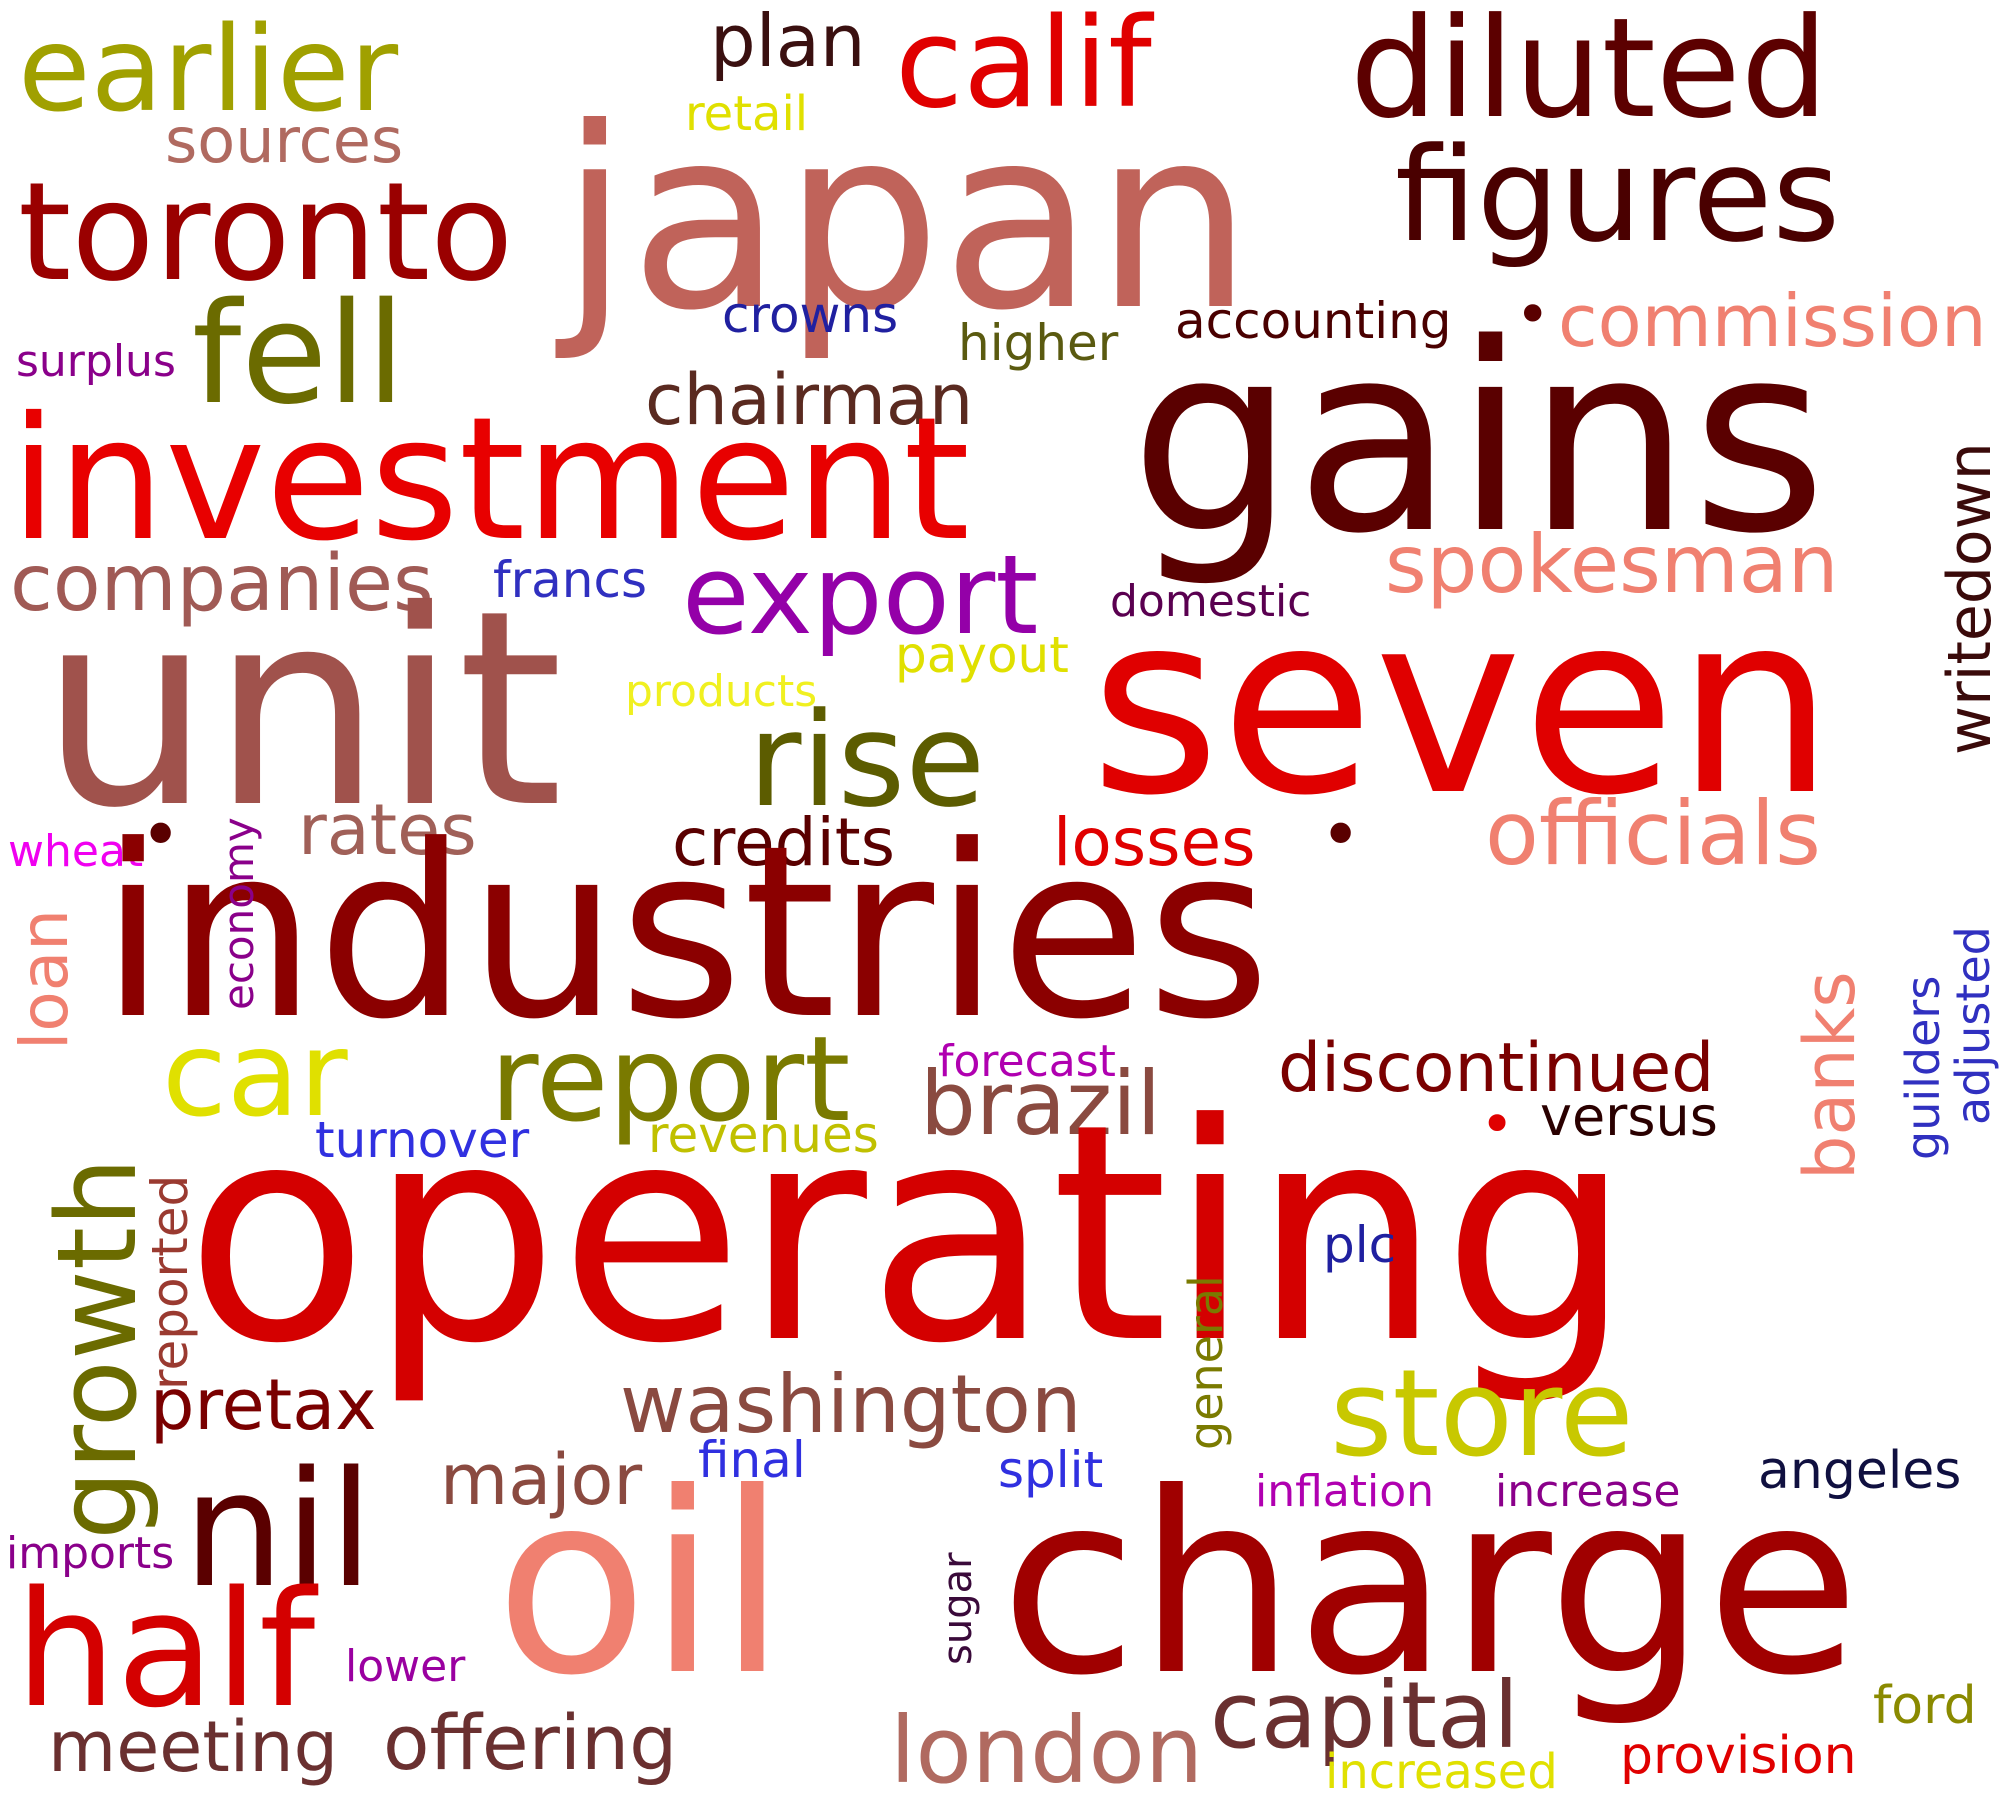  I want to click on word-chairman: chairman, so click(809, 400).